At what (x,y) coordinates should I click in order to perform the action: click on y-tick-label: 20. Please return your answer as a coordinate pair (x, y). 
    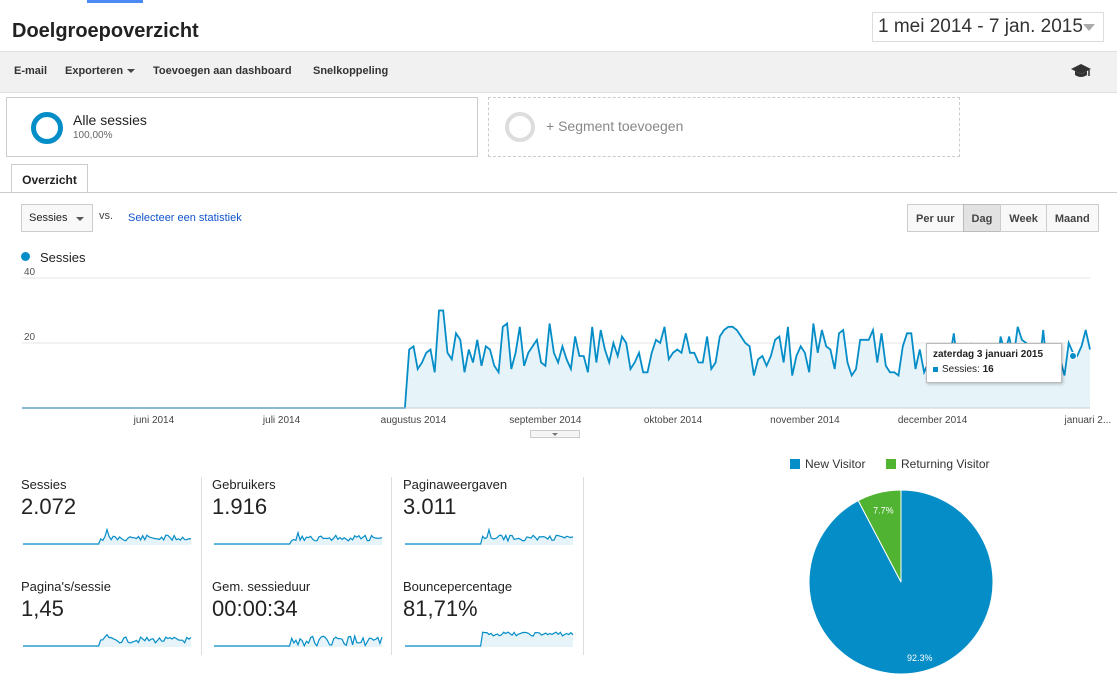
    Looking at the image, I should click on (30, 337).